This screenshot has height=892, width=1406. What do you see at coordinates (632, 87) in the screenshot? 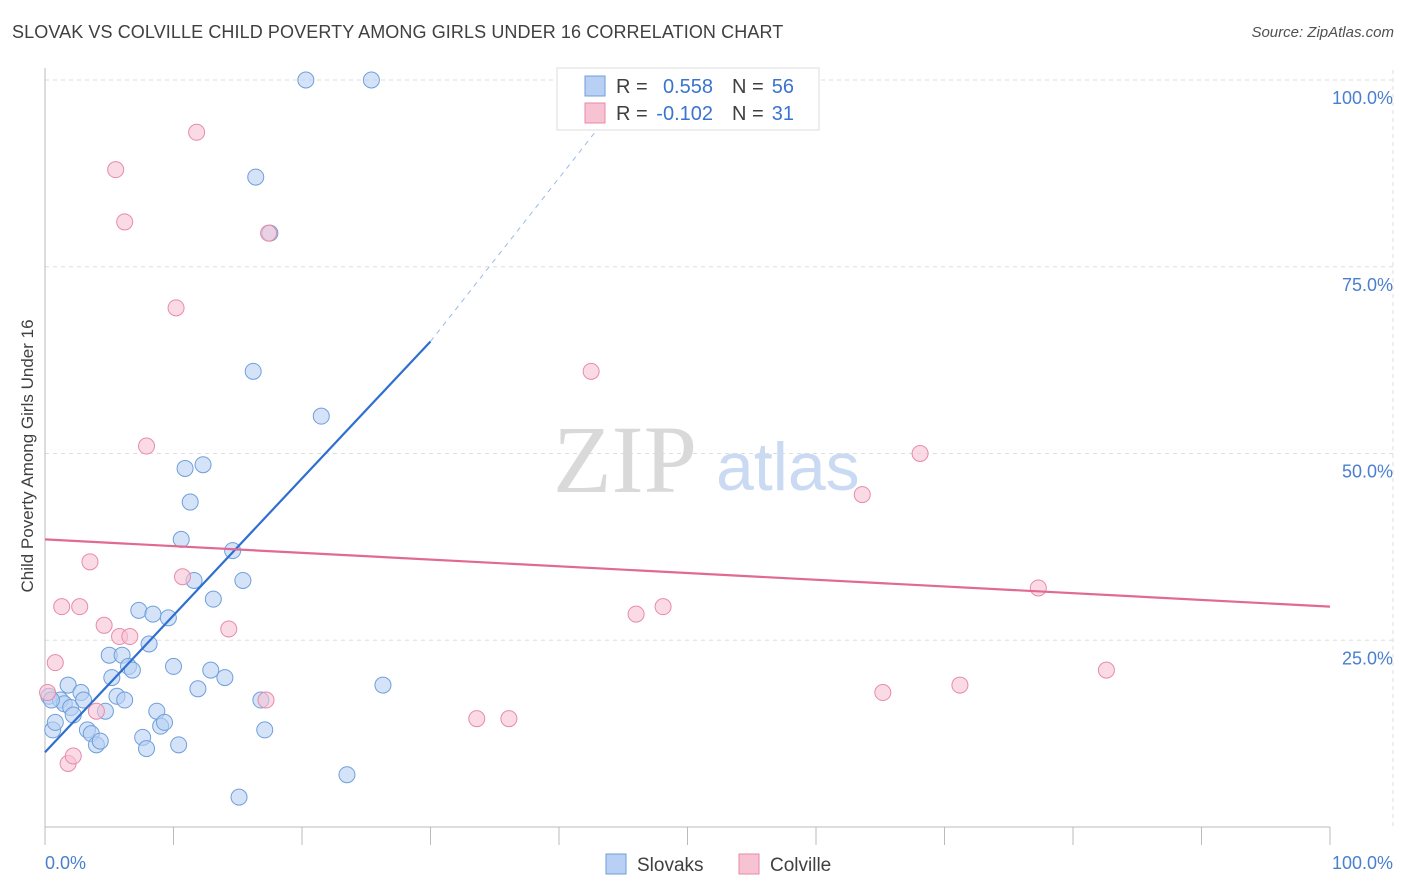
I see `legend-r-label-0: R =` at bounding box center [632, 87].